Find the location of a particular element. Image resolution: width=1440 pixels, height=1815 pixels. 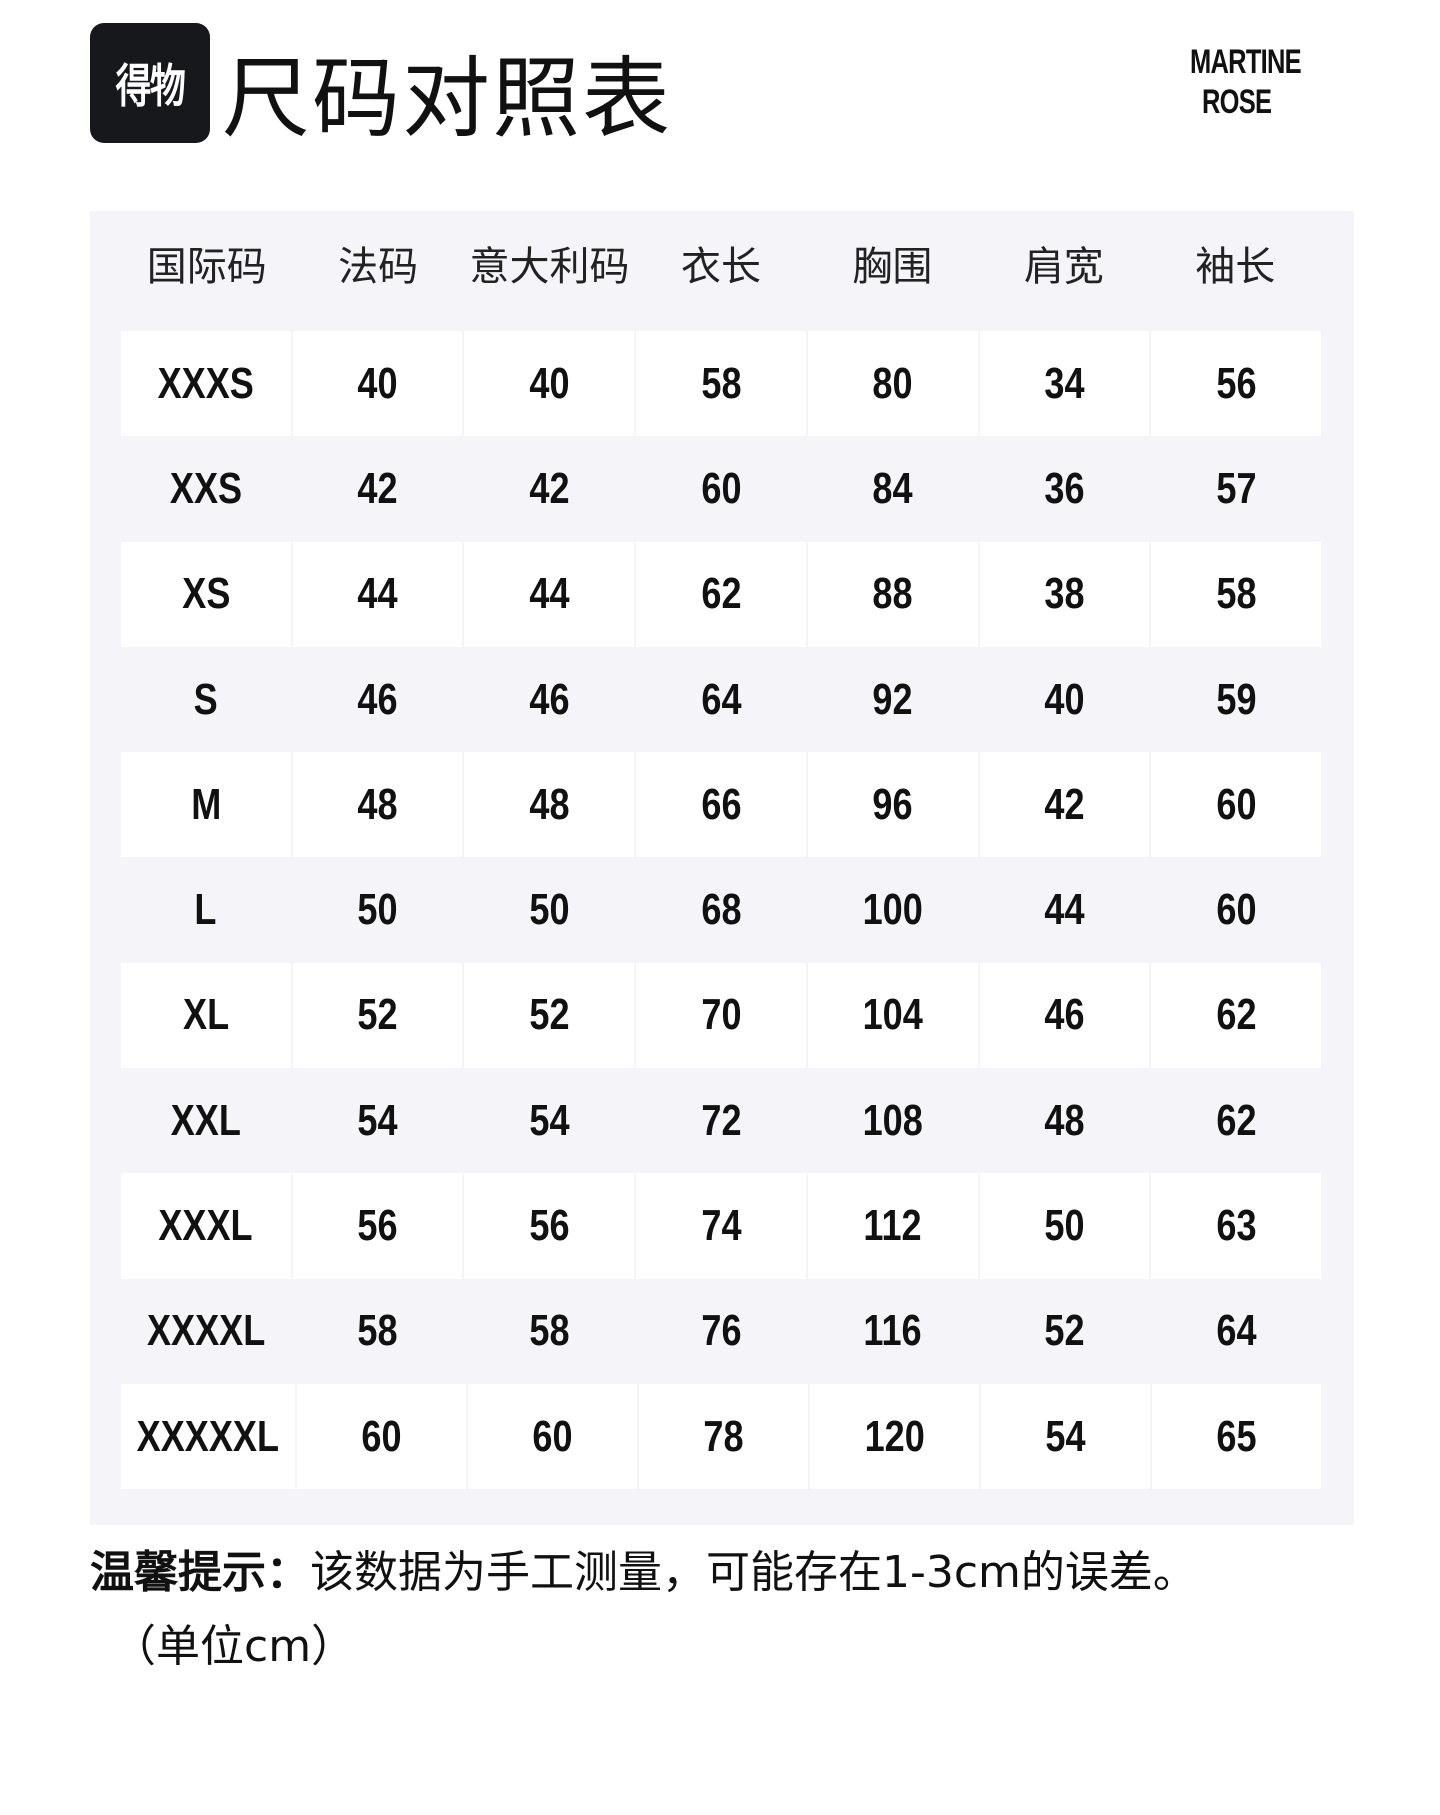

table-cell: 34 is located at coordinates (1064, 384).